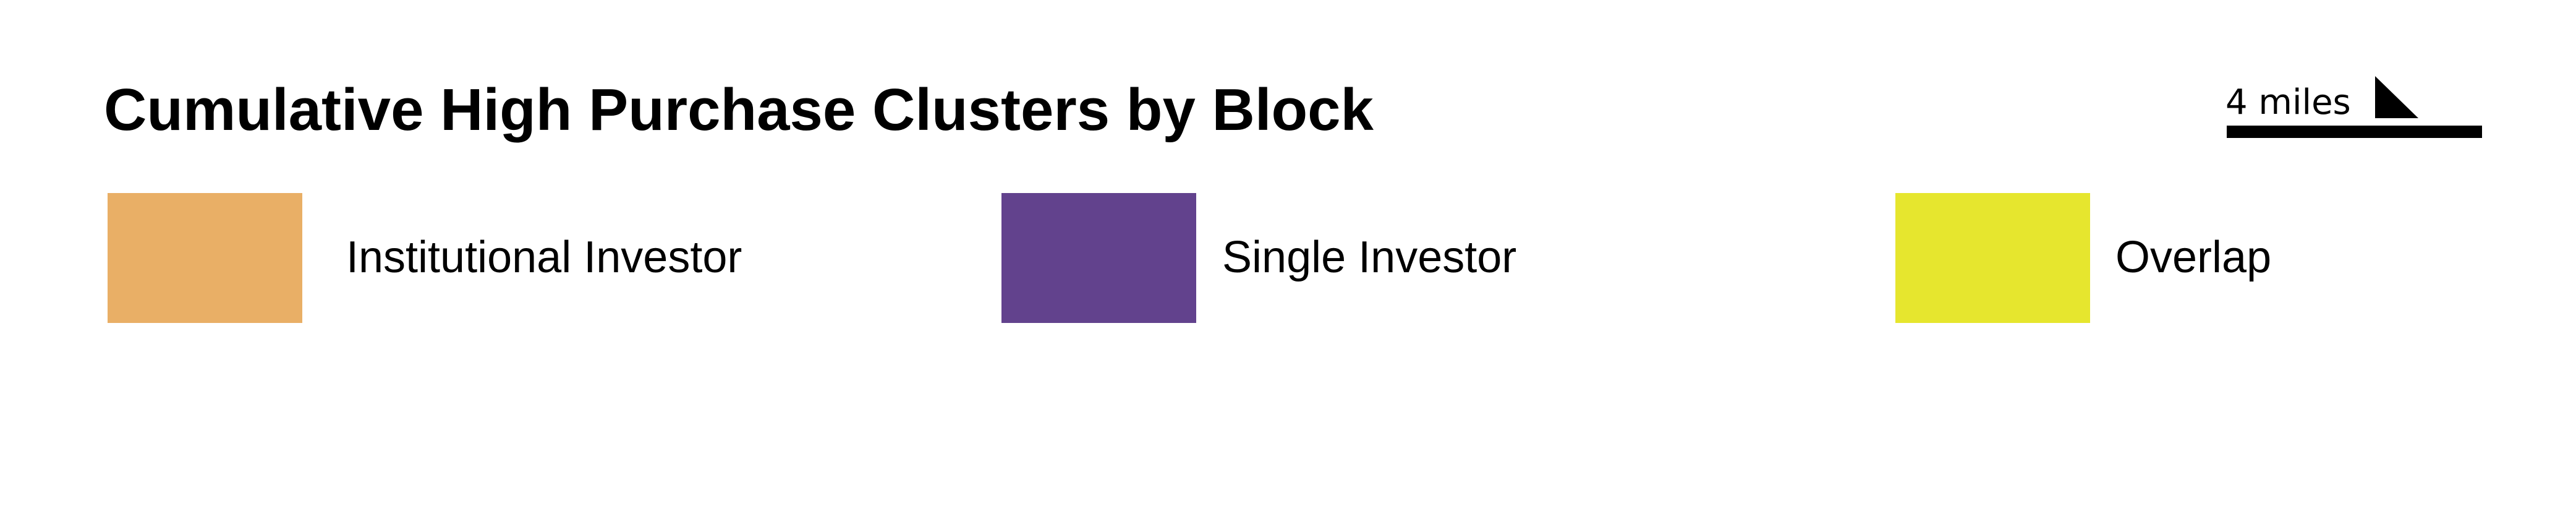 This screenshot has width=2576, height=516. I want to click on north-arrow-shape, so click(2396, 97).